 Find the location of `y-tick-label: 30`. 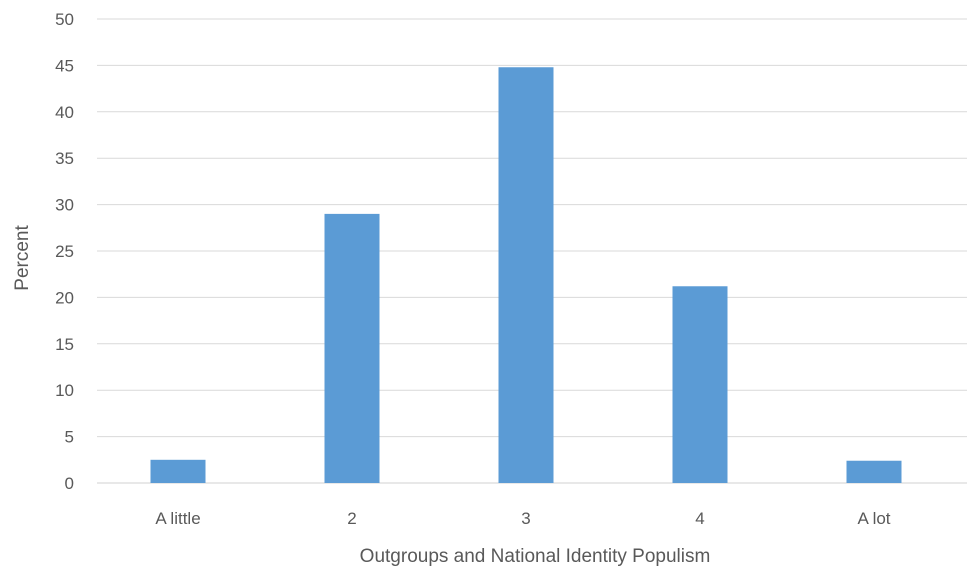

y-tick-label: 30 is located at coordinates (64, 205).